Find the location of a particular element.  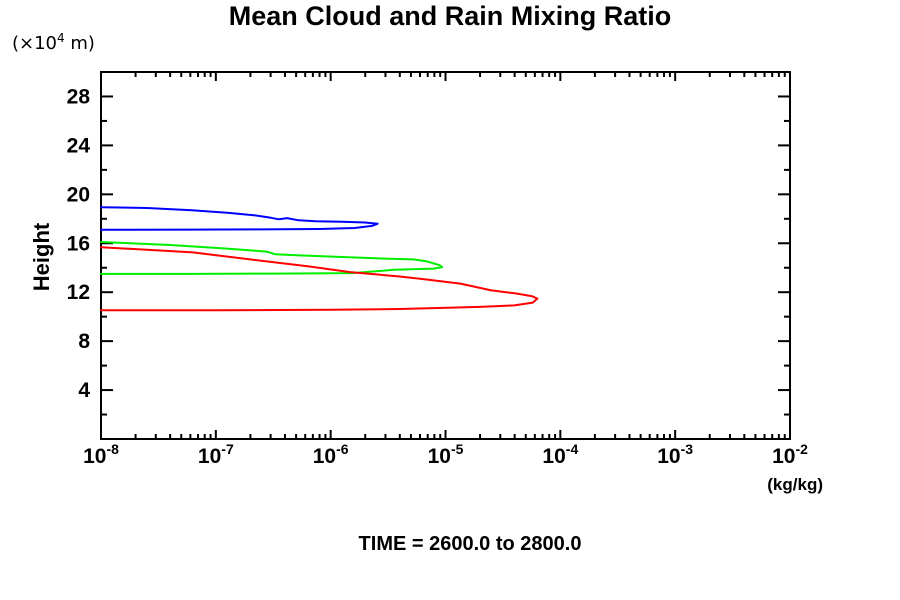

y-tick-label: 8 is located at coordinates (84, 341).